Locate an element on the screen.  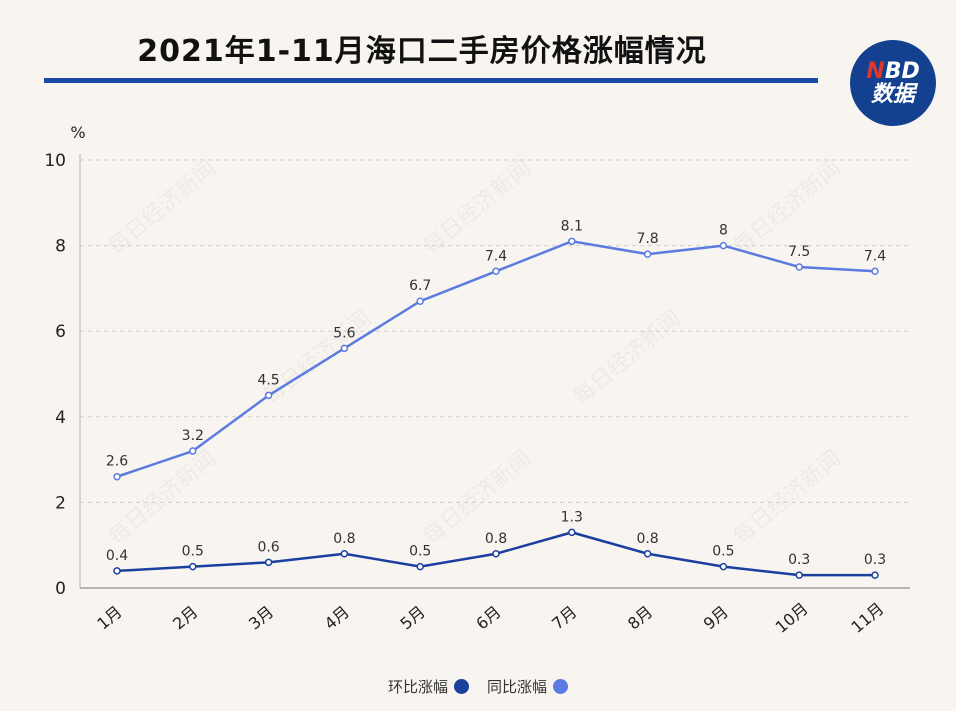
legend-item-yoy: 同比涨幅 is located at coordinates (528, 686).